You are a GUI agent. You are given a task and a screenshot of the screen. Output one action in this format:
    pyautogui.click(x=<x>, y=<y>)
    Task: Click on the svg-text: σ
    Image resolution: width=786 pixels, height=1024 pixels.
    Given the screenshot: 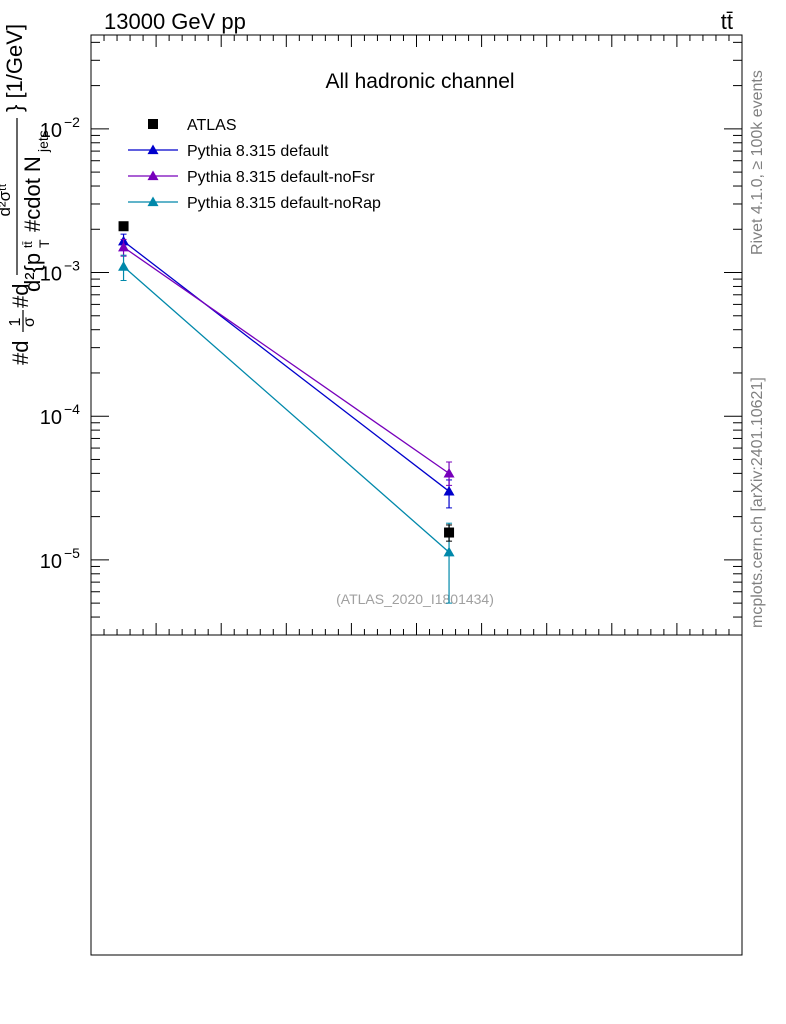 What is the action you would take?
    pyautogui.click(x=29, y=322)
    